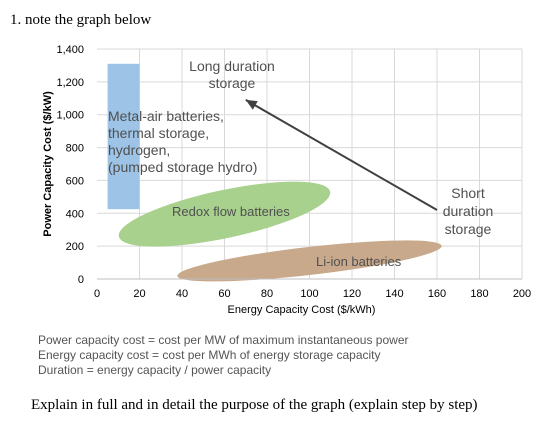  I want to click on x-tick-label: 20, so click(139, 294).